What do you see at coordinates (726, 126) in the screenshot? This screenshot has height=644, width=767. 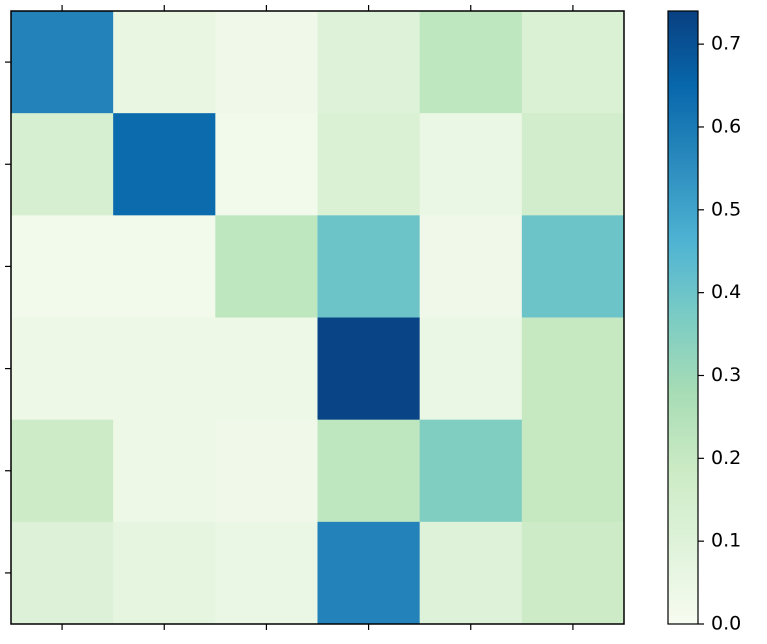 I see `colorbar-tick-label: 0.6` at bounding box center [726, 126].